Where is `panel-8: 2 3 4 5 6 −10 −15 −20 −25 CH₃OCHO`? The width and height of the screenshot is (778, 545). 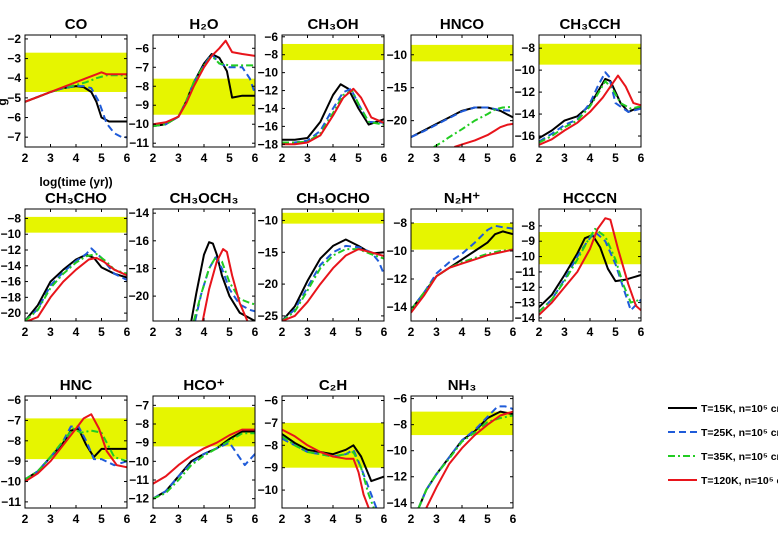 panel-8: 2 3 4 5 6 −10 −15 −20 −25 CH₃OCHO is located at coordinates (323, 264).